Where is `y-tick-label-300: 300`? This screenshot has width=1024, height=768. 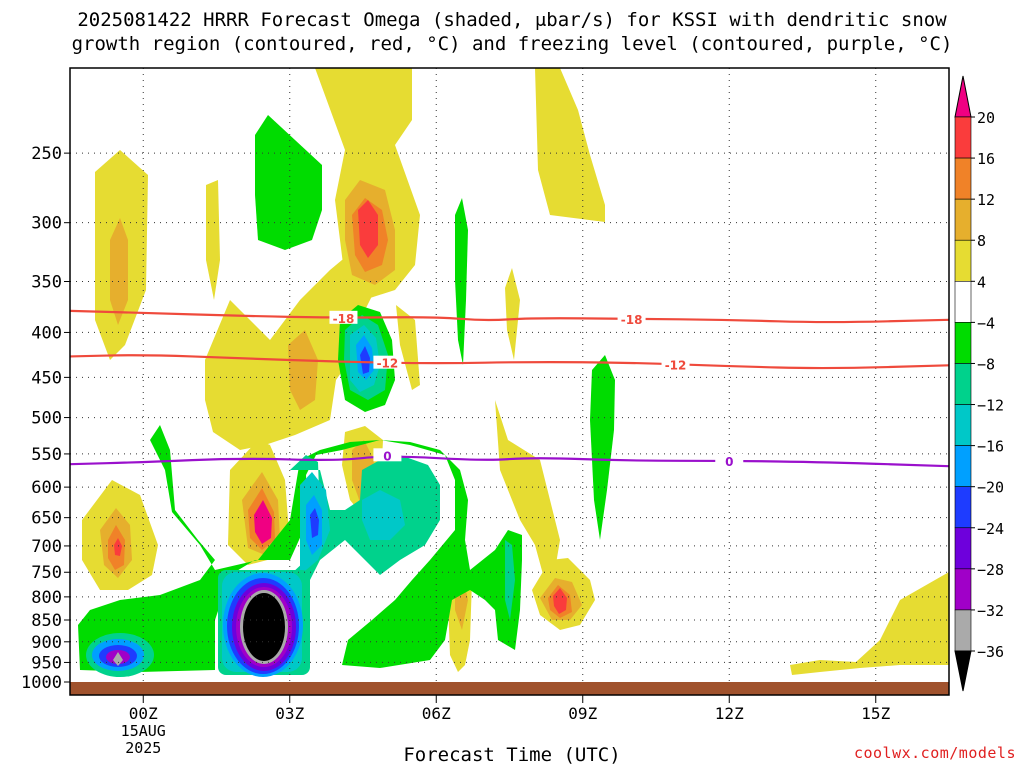
y-tick-label-300: 300 is located at coordinates (46, 224).